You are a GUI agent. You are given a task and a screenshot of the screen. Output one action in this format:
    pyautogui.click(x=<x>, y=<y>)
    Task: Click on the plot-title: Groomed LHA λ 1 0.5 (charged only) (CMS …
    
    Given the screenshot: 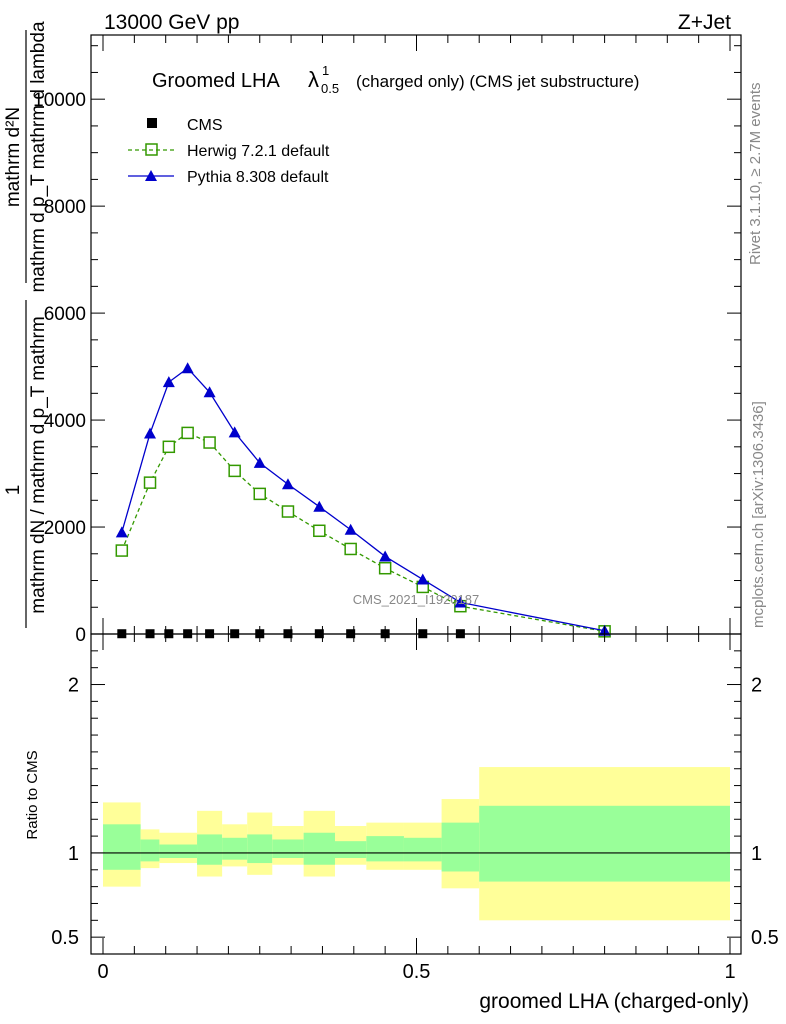 What is the action you would take?
    pyautogui.click(x=395, y=79)
    